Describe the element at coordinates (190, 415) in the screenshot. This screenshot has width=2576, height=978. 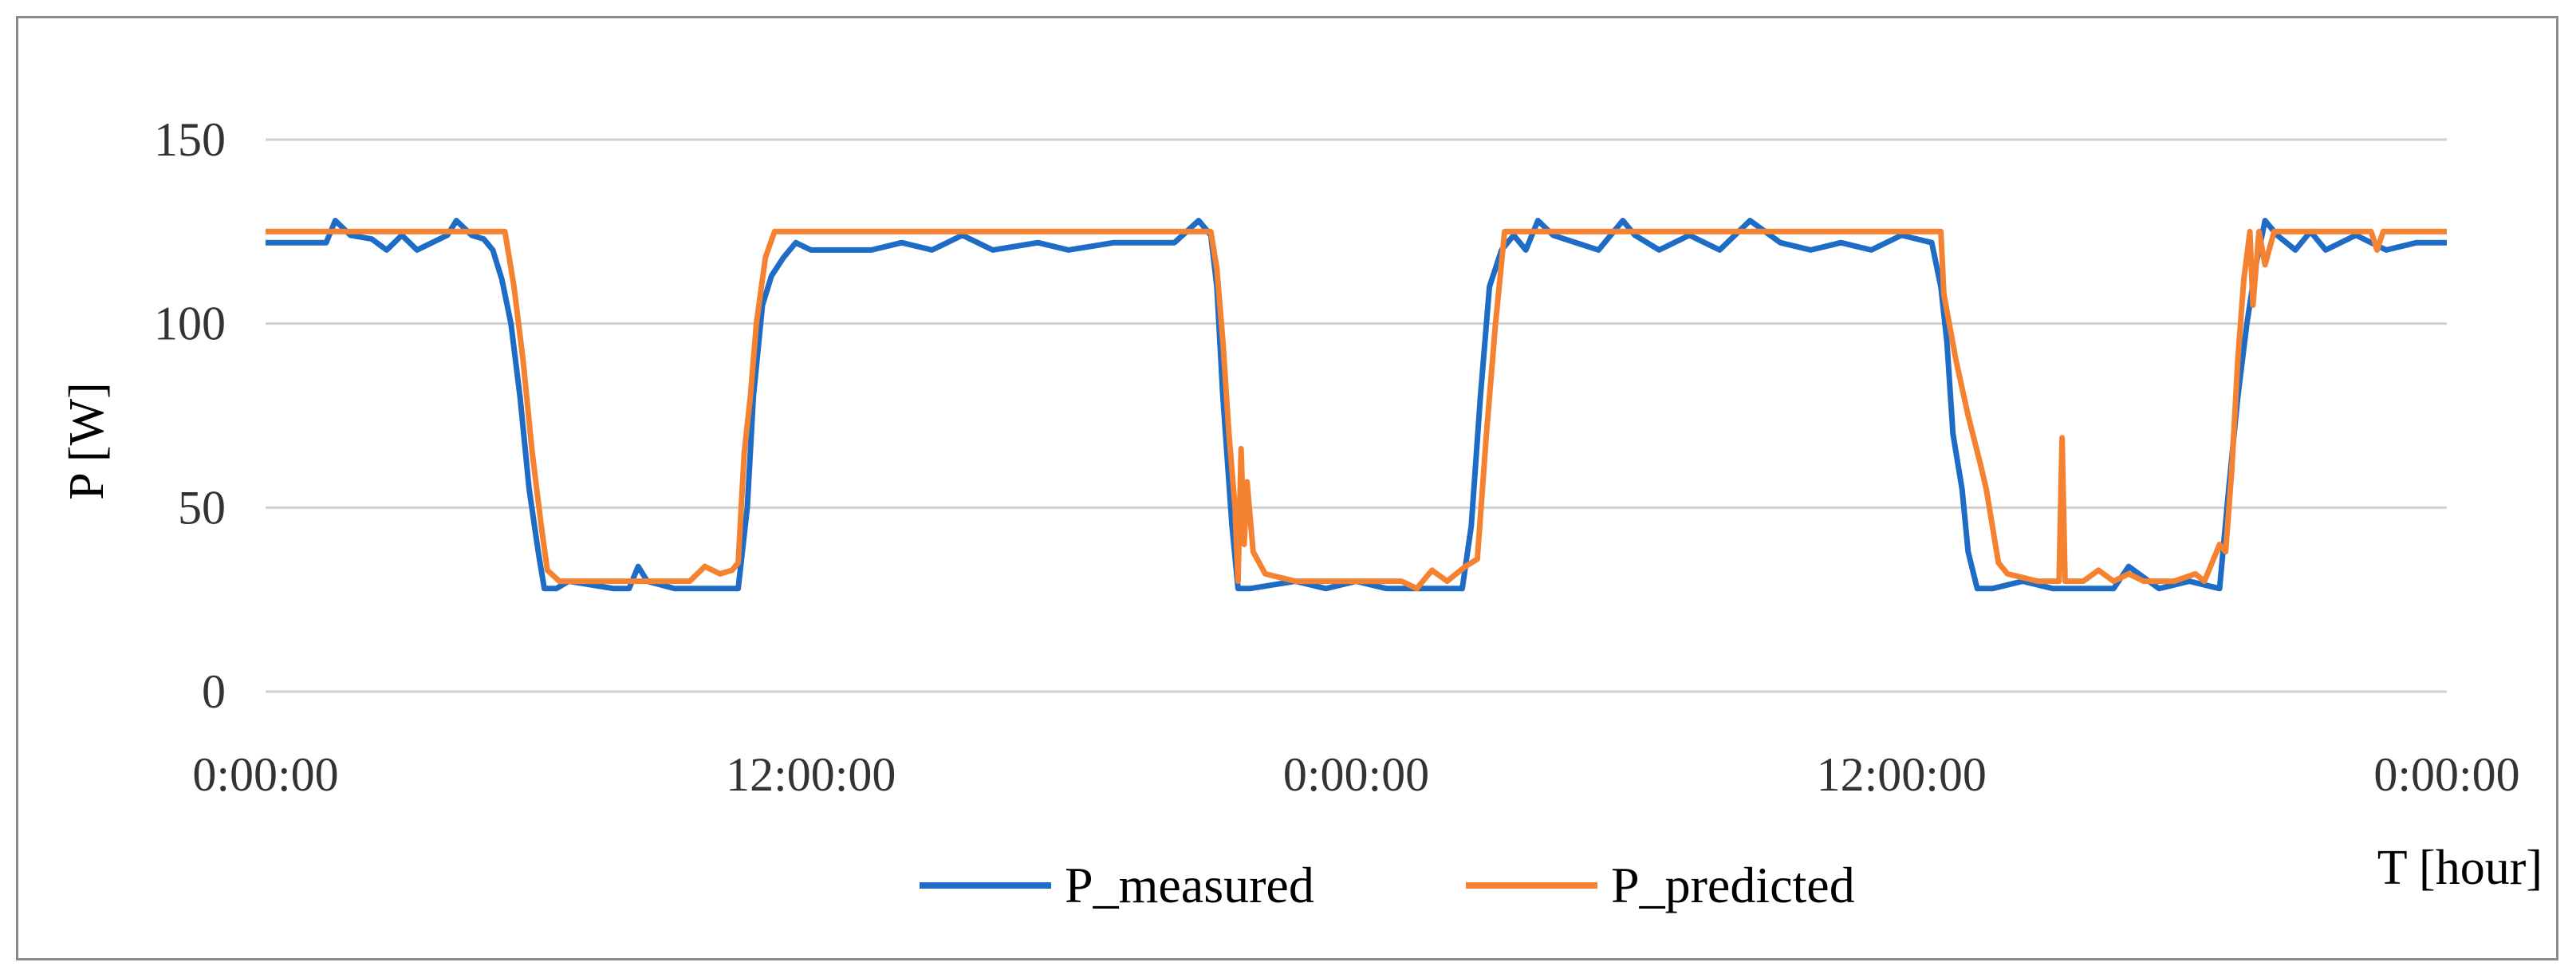
I see `y-tick-labels: 0 50 100 150` at that location.